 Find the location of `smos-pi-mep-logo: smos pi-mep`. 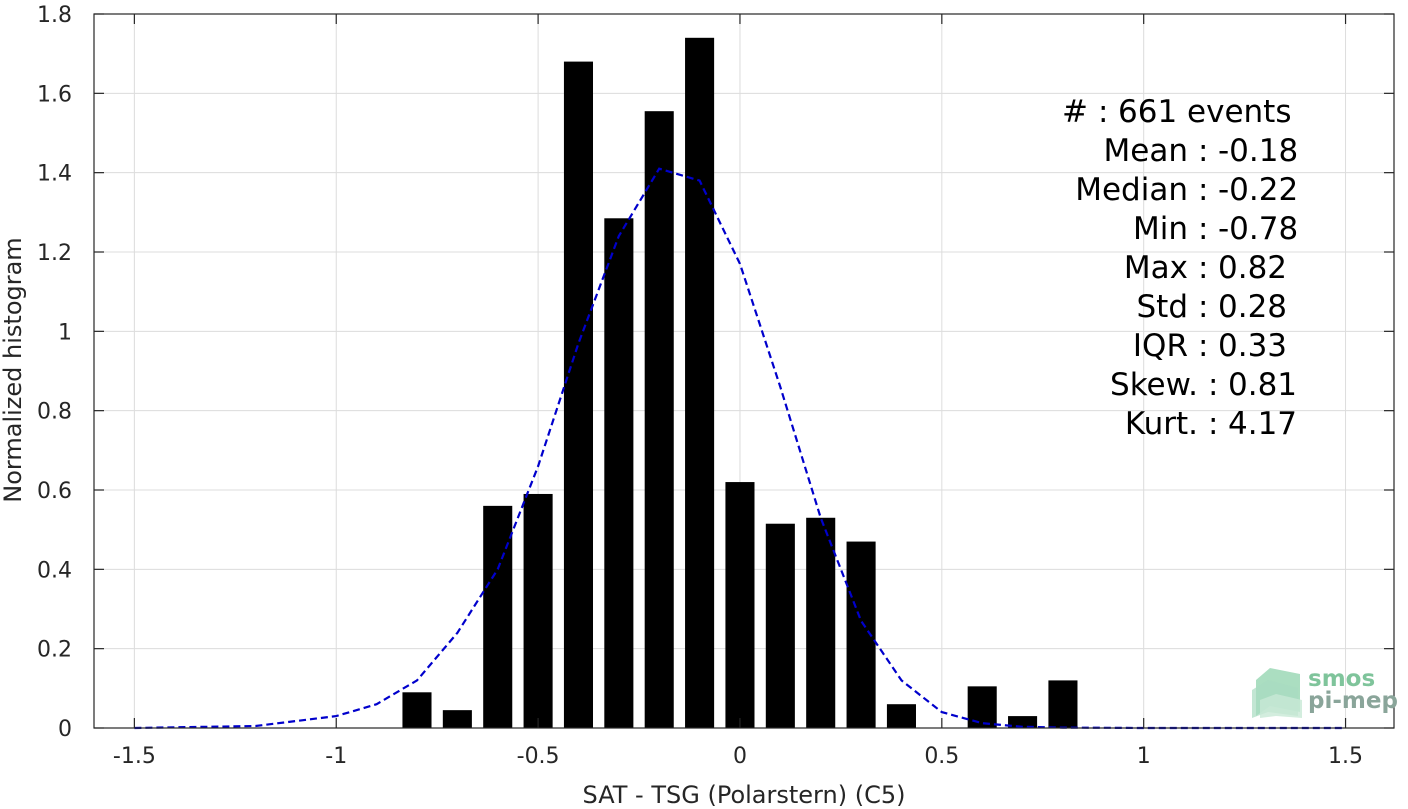

smos-pi-mep-logo: smos pi-mep is located at coordinates (1325, 692).